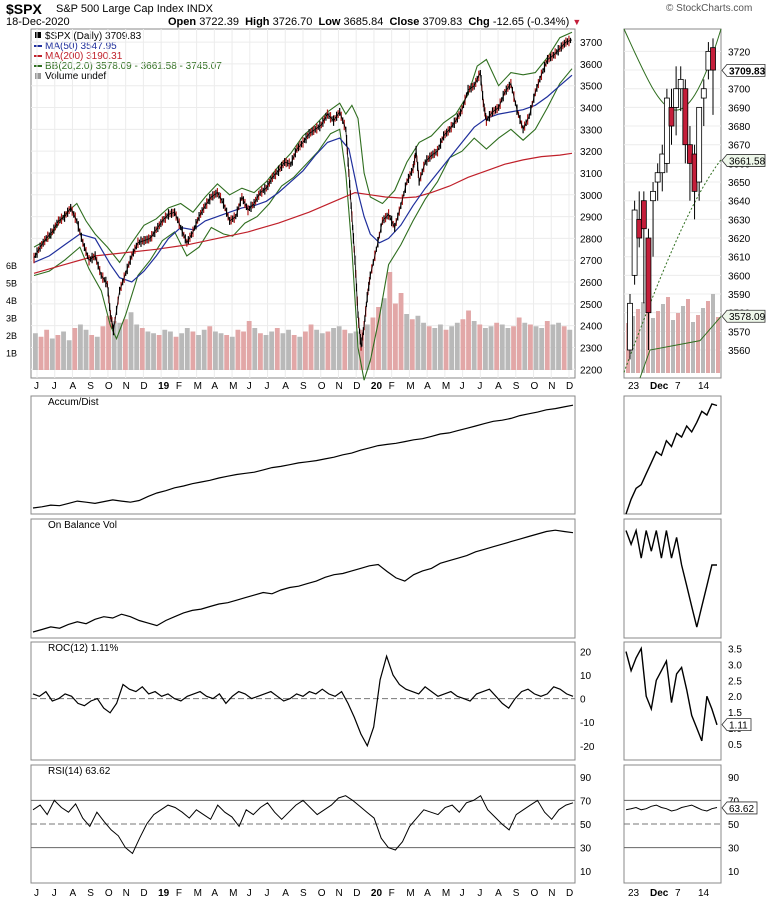  What do you see at coordinates (747, 71) in the screenshot?
I see `last-price-tag: 3709.83` at bounding box center [747, 71].